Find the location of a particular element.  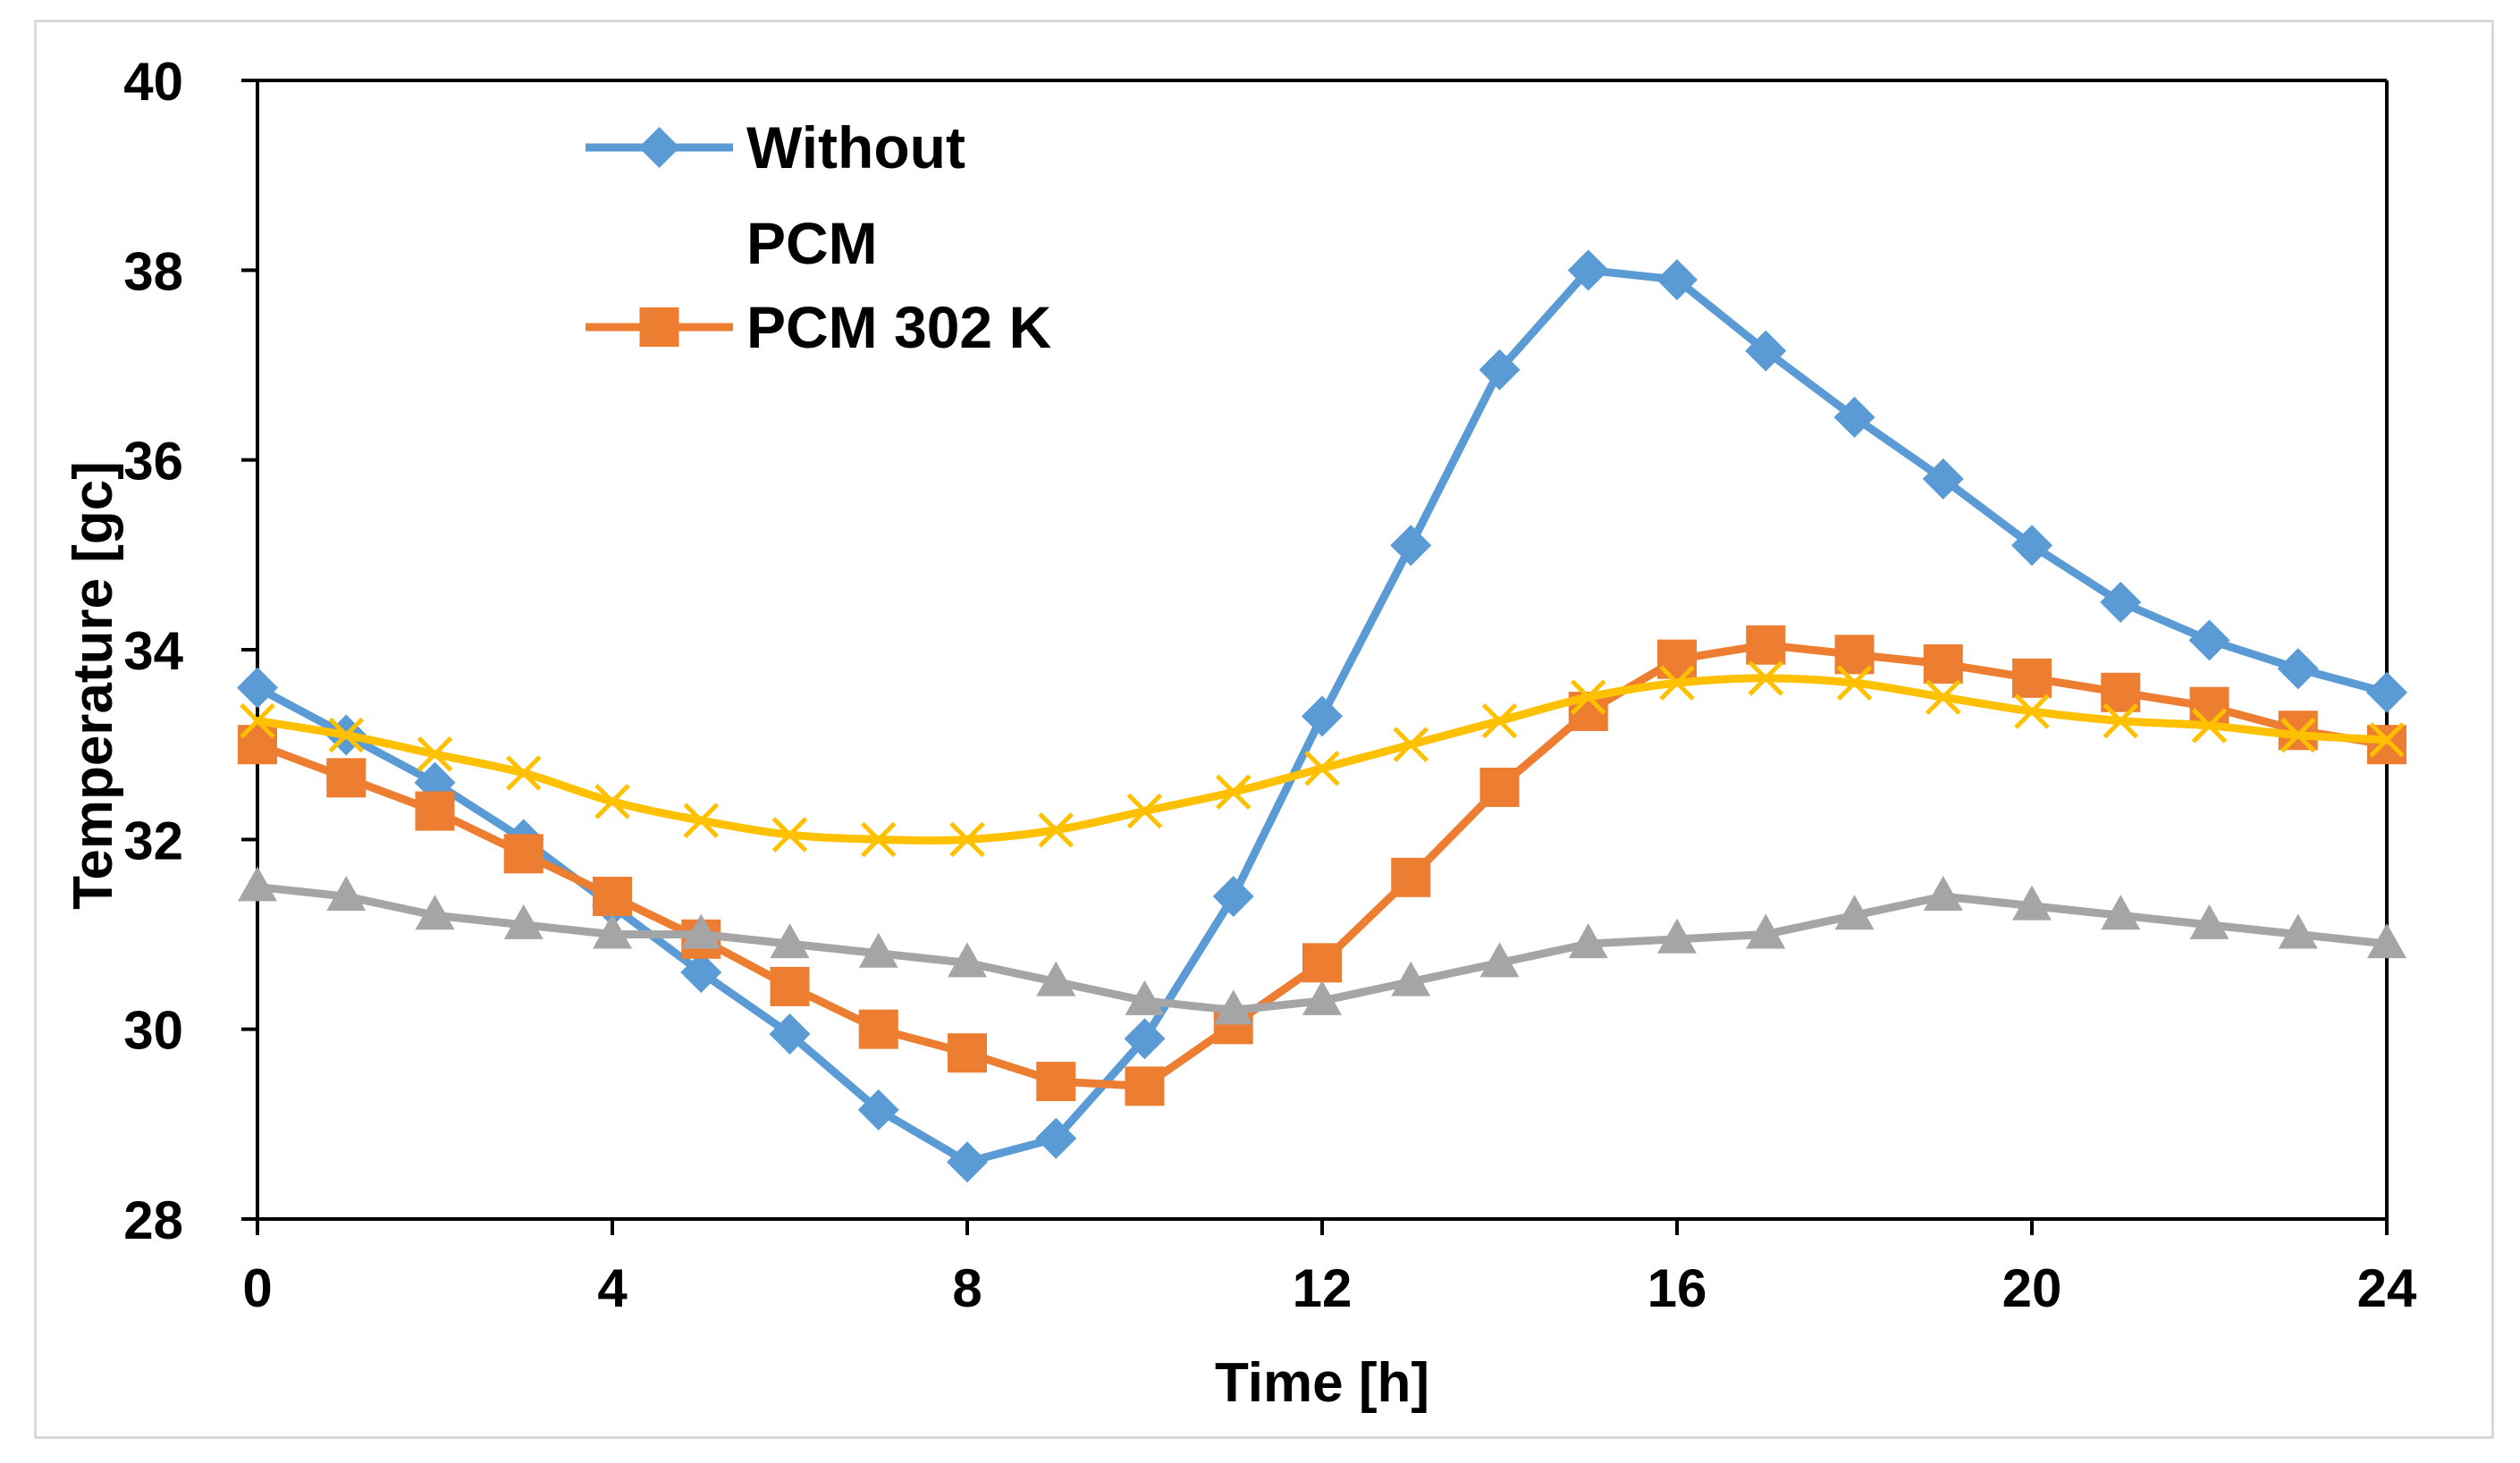

y-tick-label: 34 is located at coordinates (153, 651).